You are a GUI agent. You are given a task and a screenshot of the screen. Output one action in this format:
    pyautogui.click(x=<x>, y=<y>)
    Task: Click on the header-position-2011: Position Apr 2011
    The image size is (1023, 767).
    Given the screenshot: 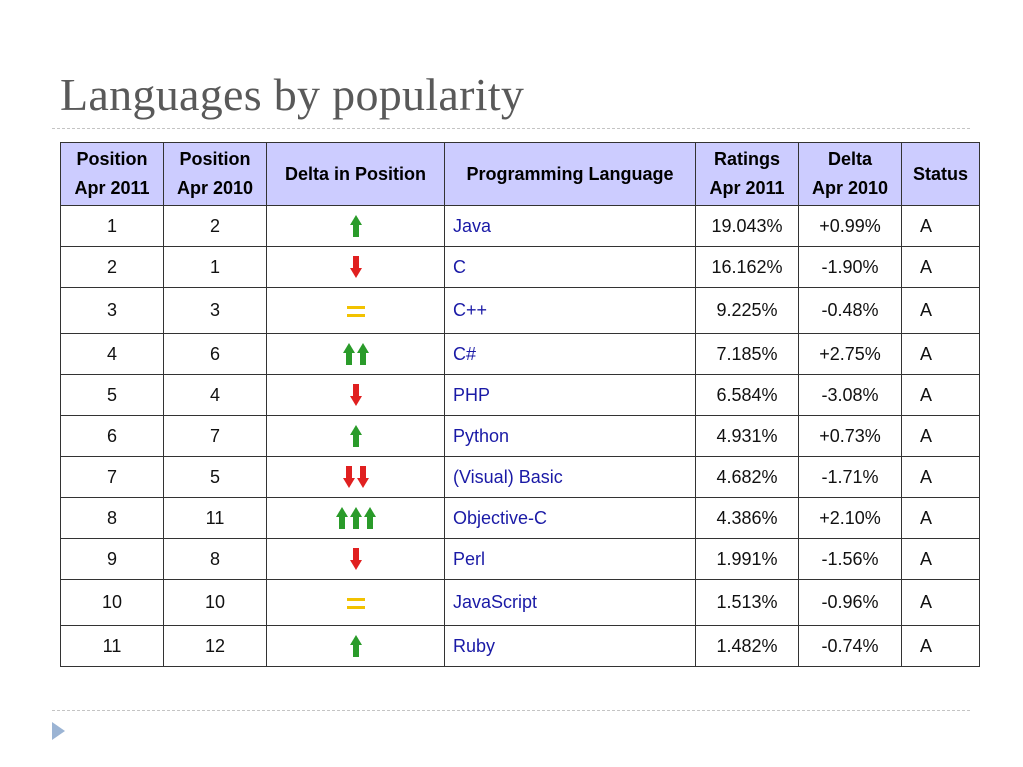 What is the action you would take?
    pyautogui.click(x=112, y=174)
    